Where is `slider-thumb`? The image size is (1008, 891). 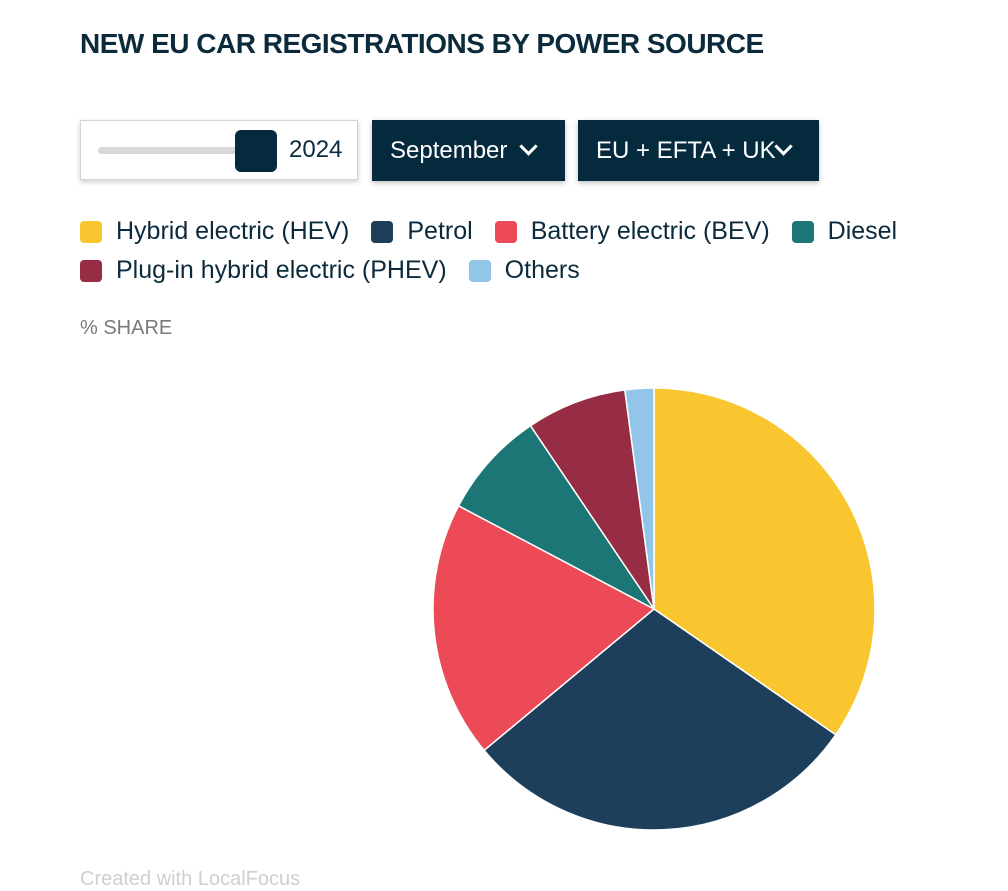 slider-thumb is located at coordinates (256, 151).